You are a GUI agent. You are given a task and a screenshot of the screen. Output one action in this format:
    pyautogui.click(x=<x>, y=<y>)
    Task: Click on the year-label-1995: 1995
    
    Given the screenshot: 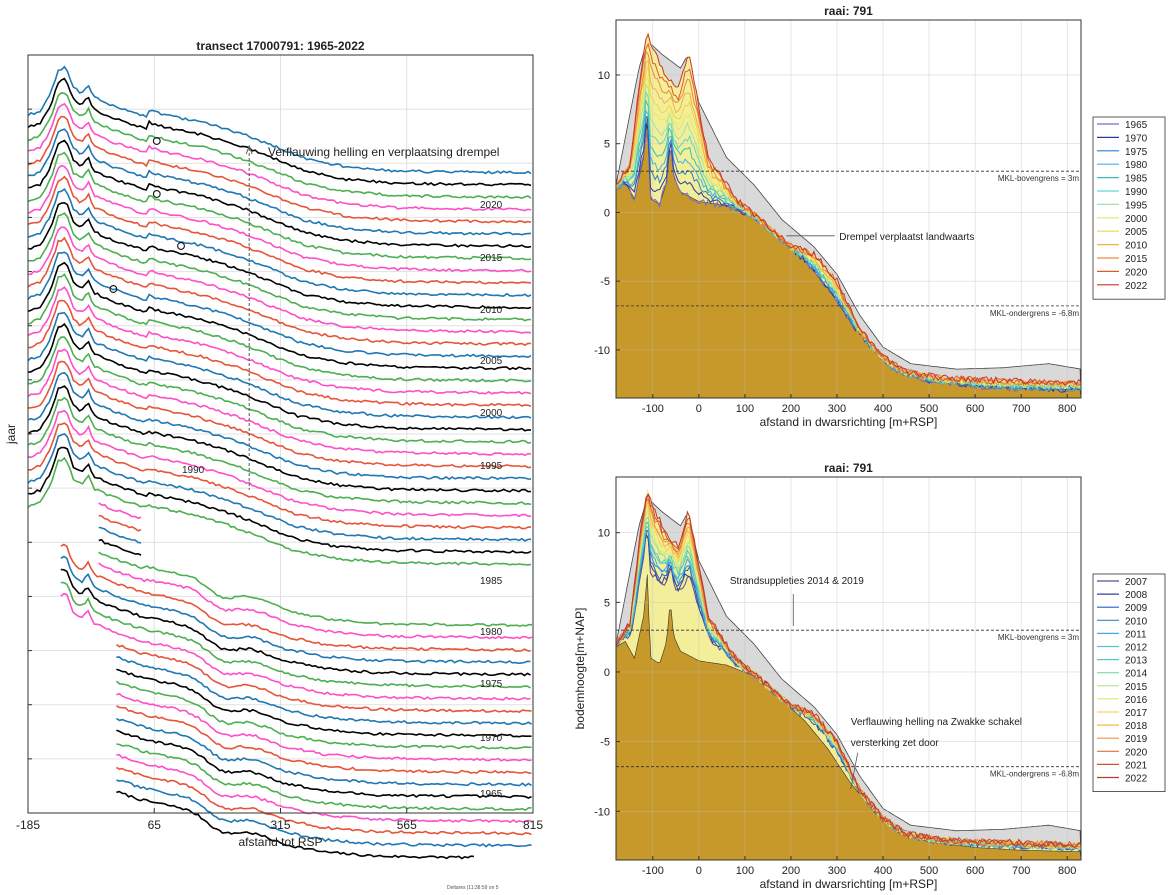 What is the action you would take?
    pyautogui.click(x=491, y=466)
    